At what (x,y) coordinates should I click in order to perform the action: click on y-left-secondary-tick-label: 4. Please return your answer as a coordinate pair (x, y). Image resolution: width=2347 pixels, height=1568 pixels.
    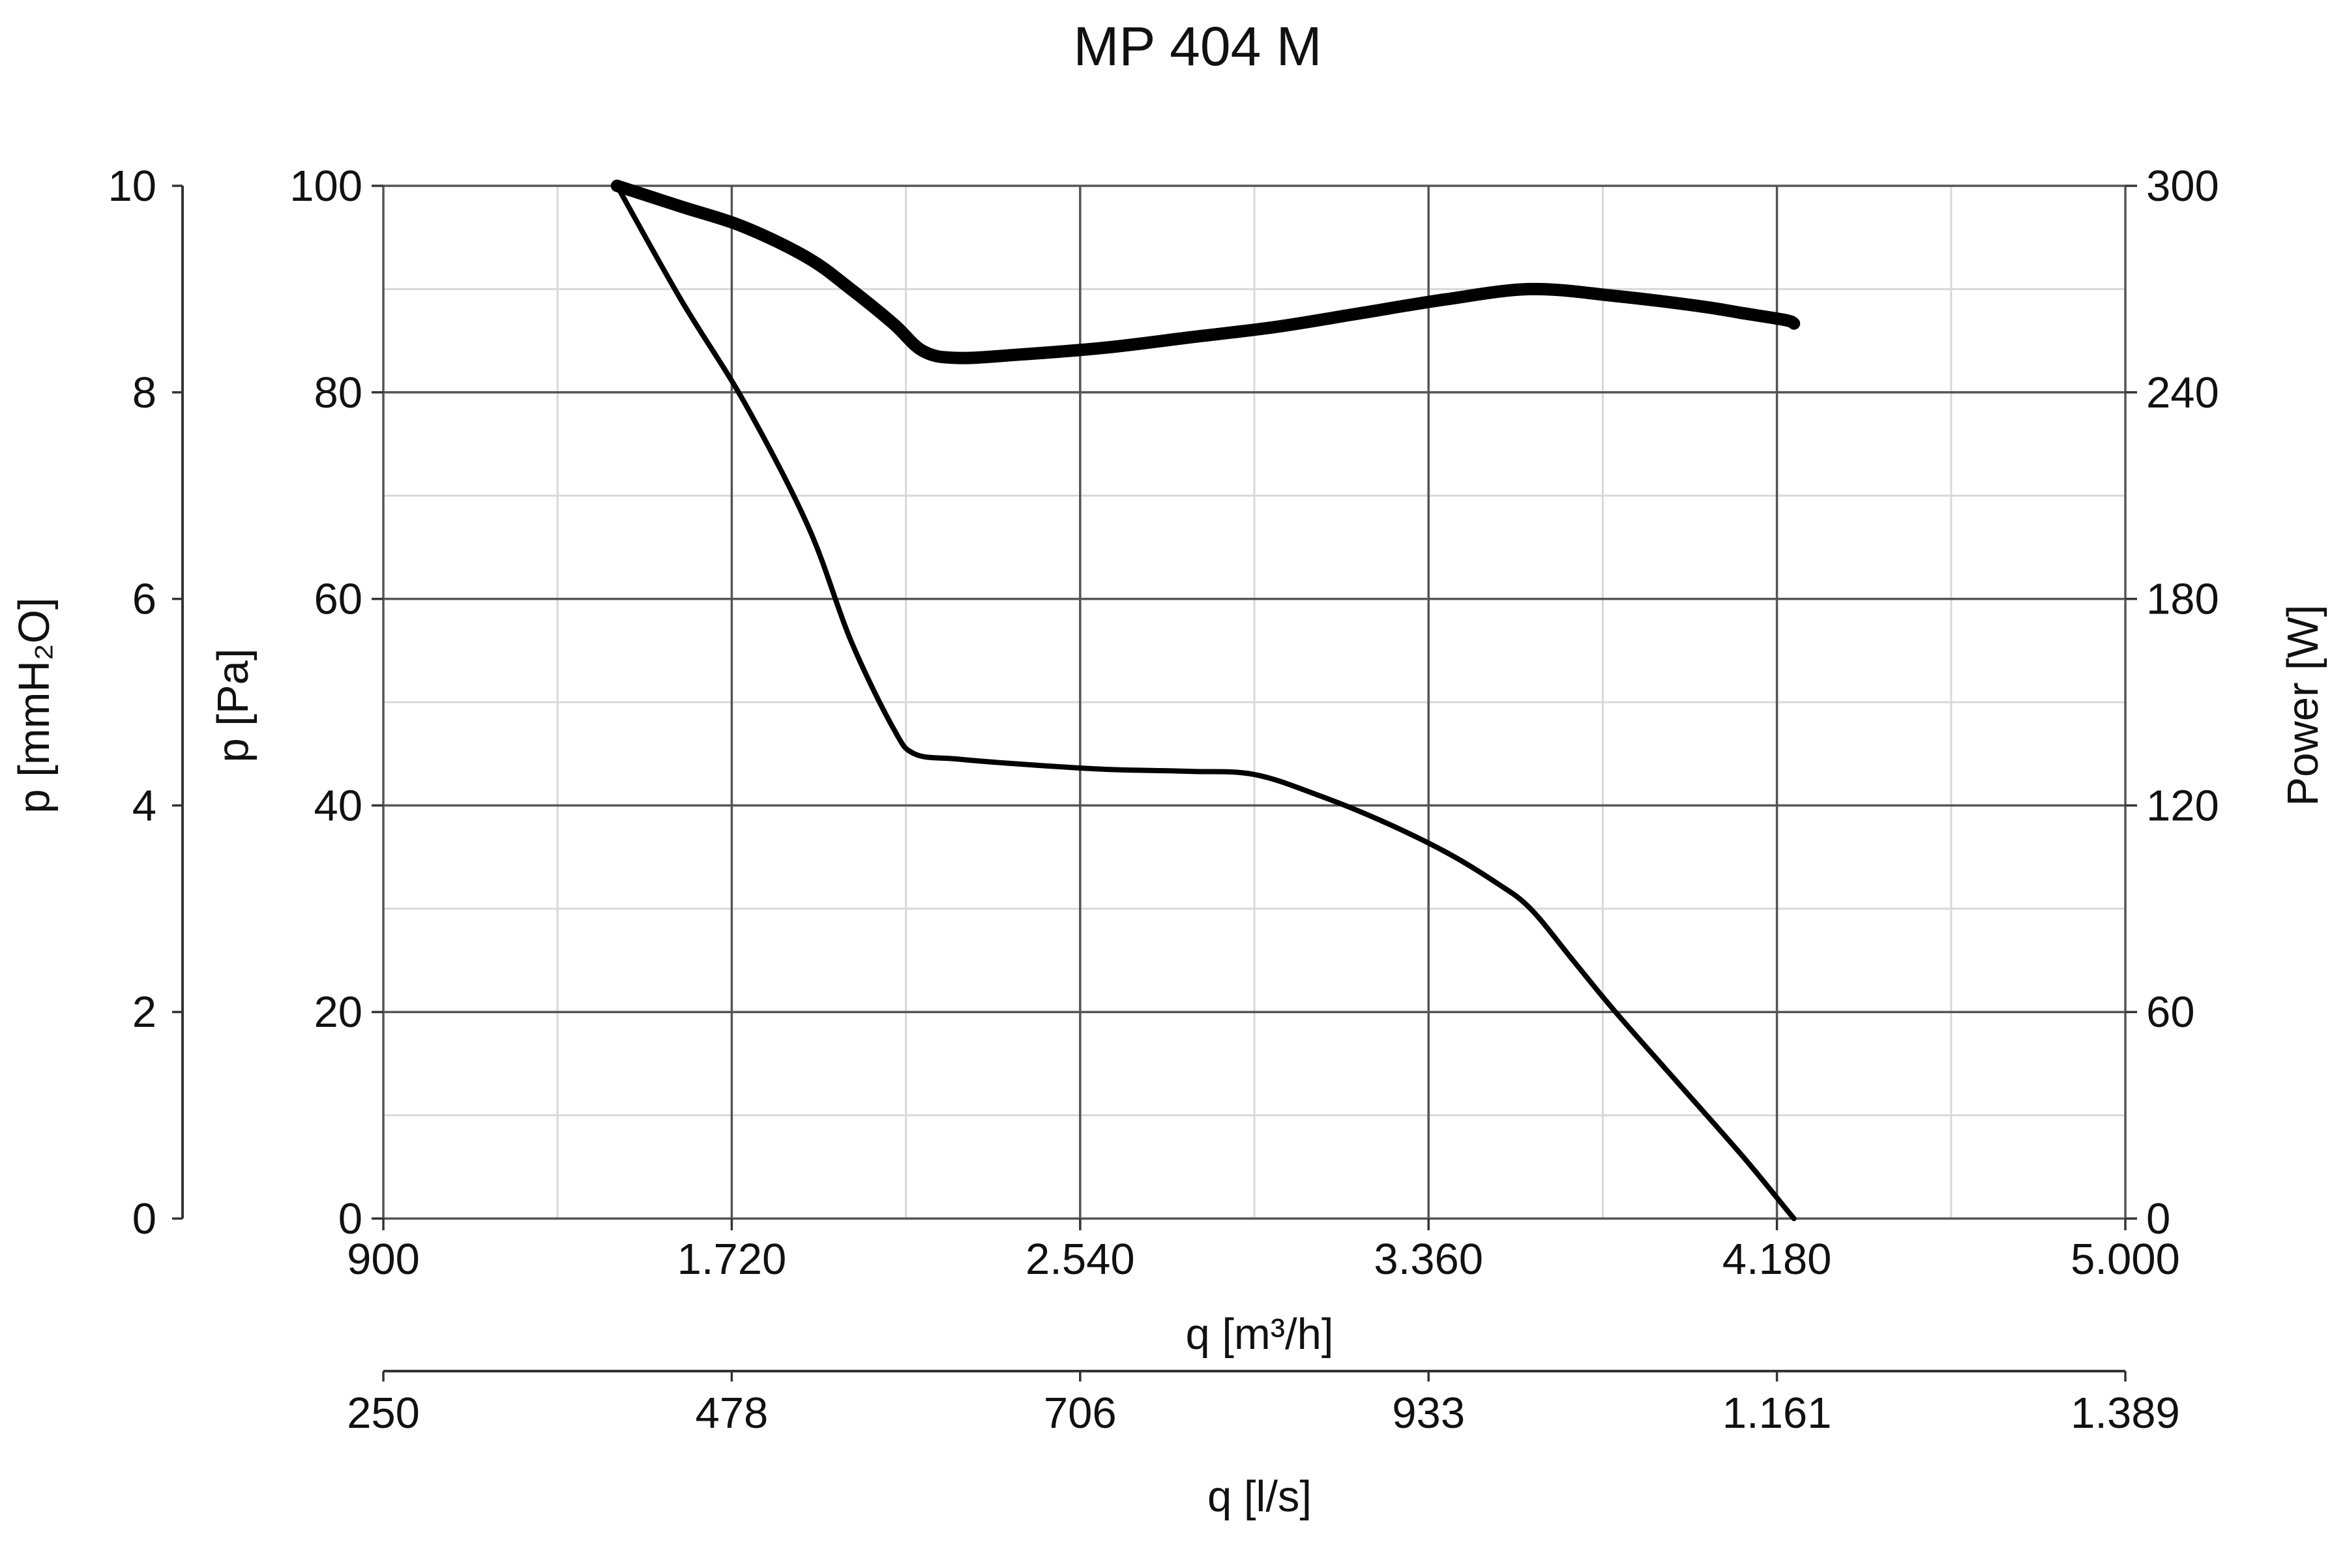
    Looking at the image, I should click on (144, 806).